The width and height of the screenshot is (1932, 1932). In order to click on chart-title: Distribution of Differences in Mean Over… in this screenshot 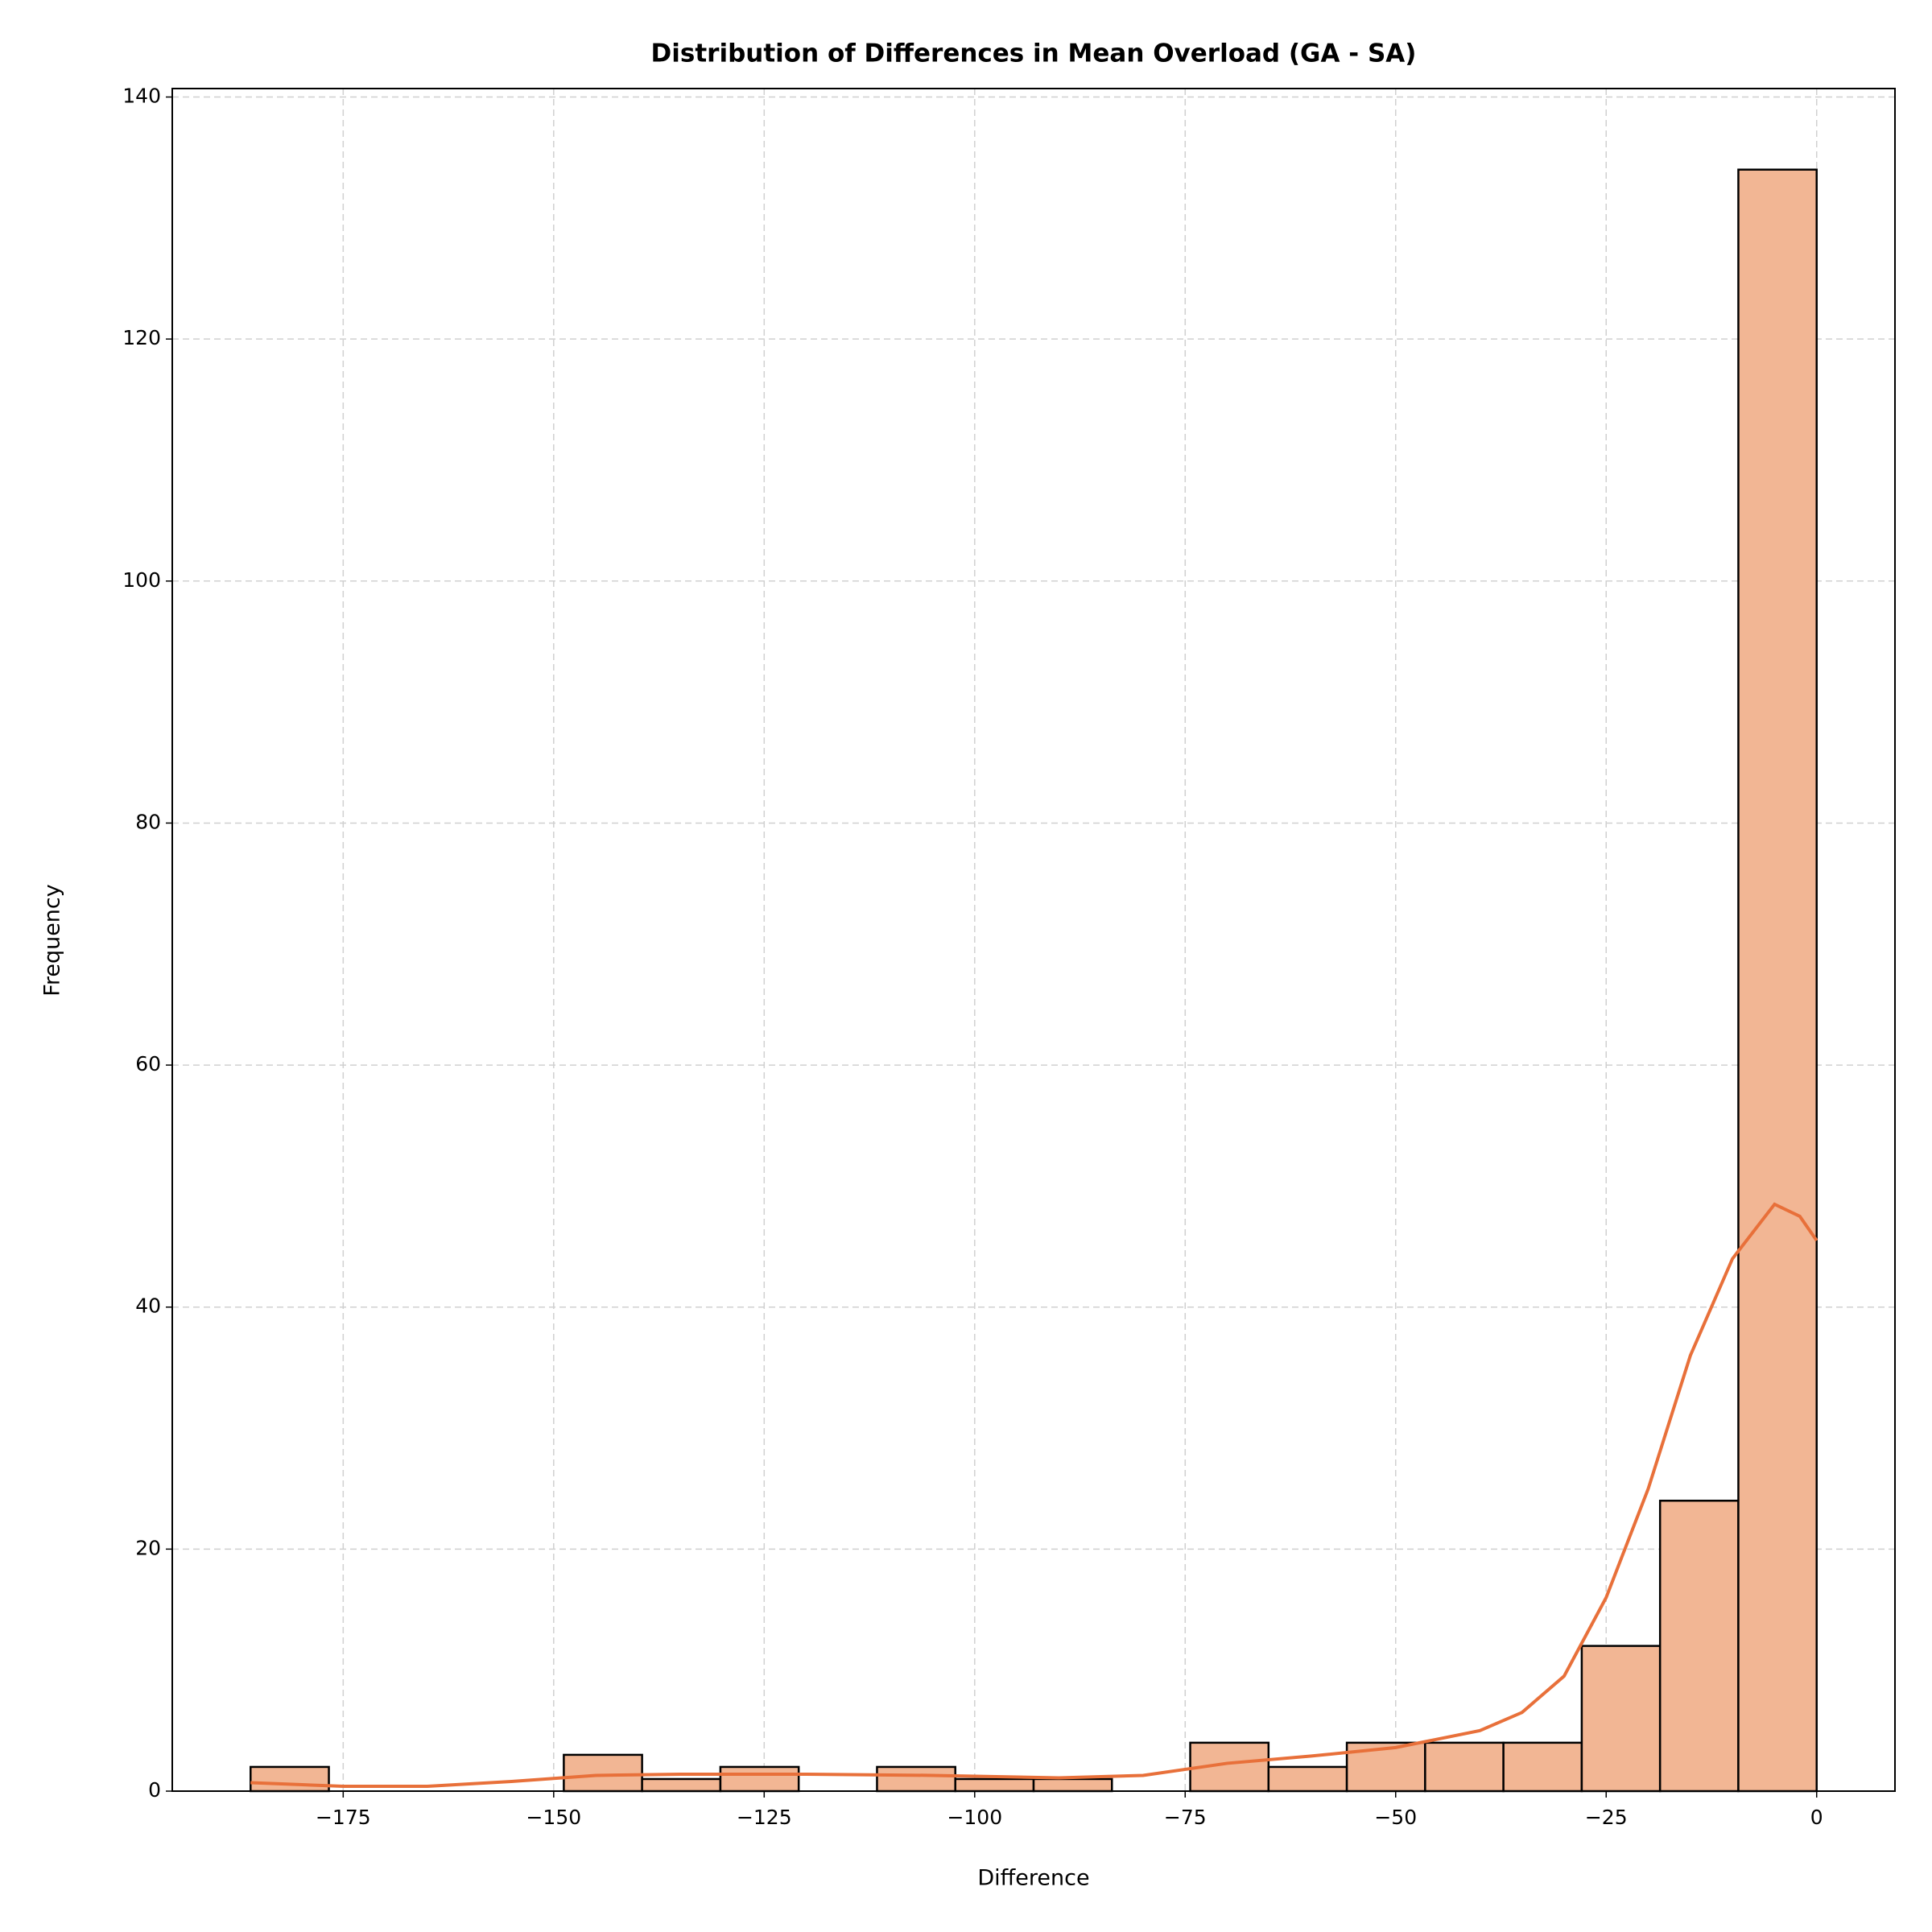, I will do `click(1034, 53)`.